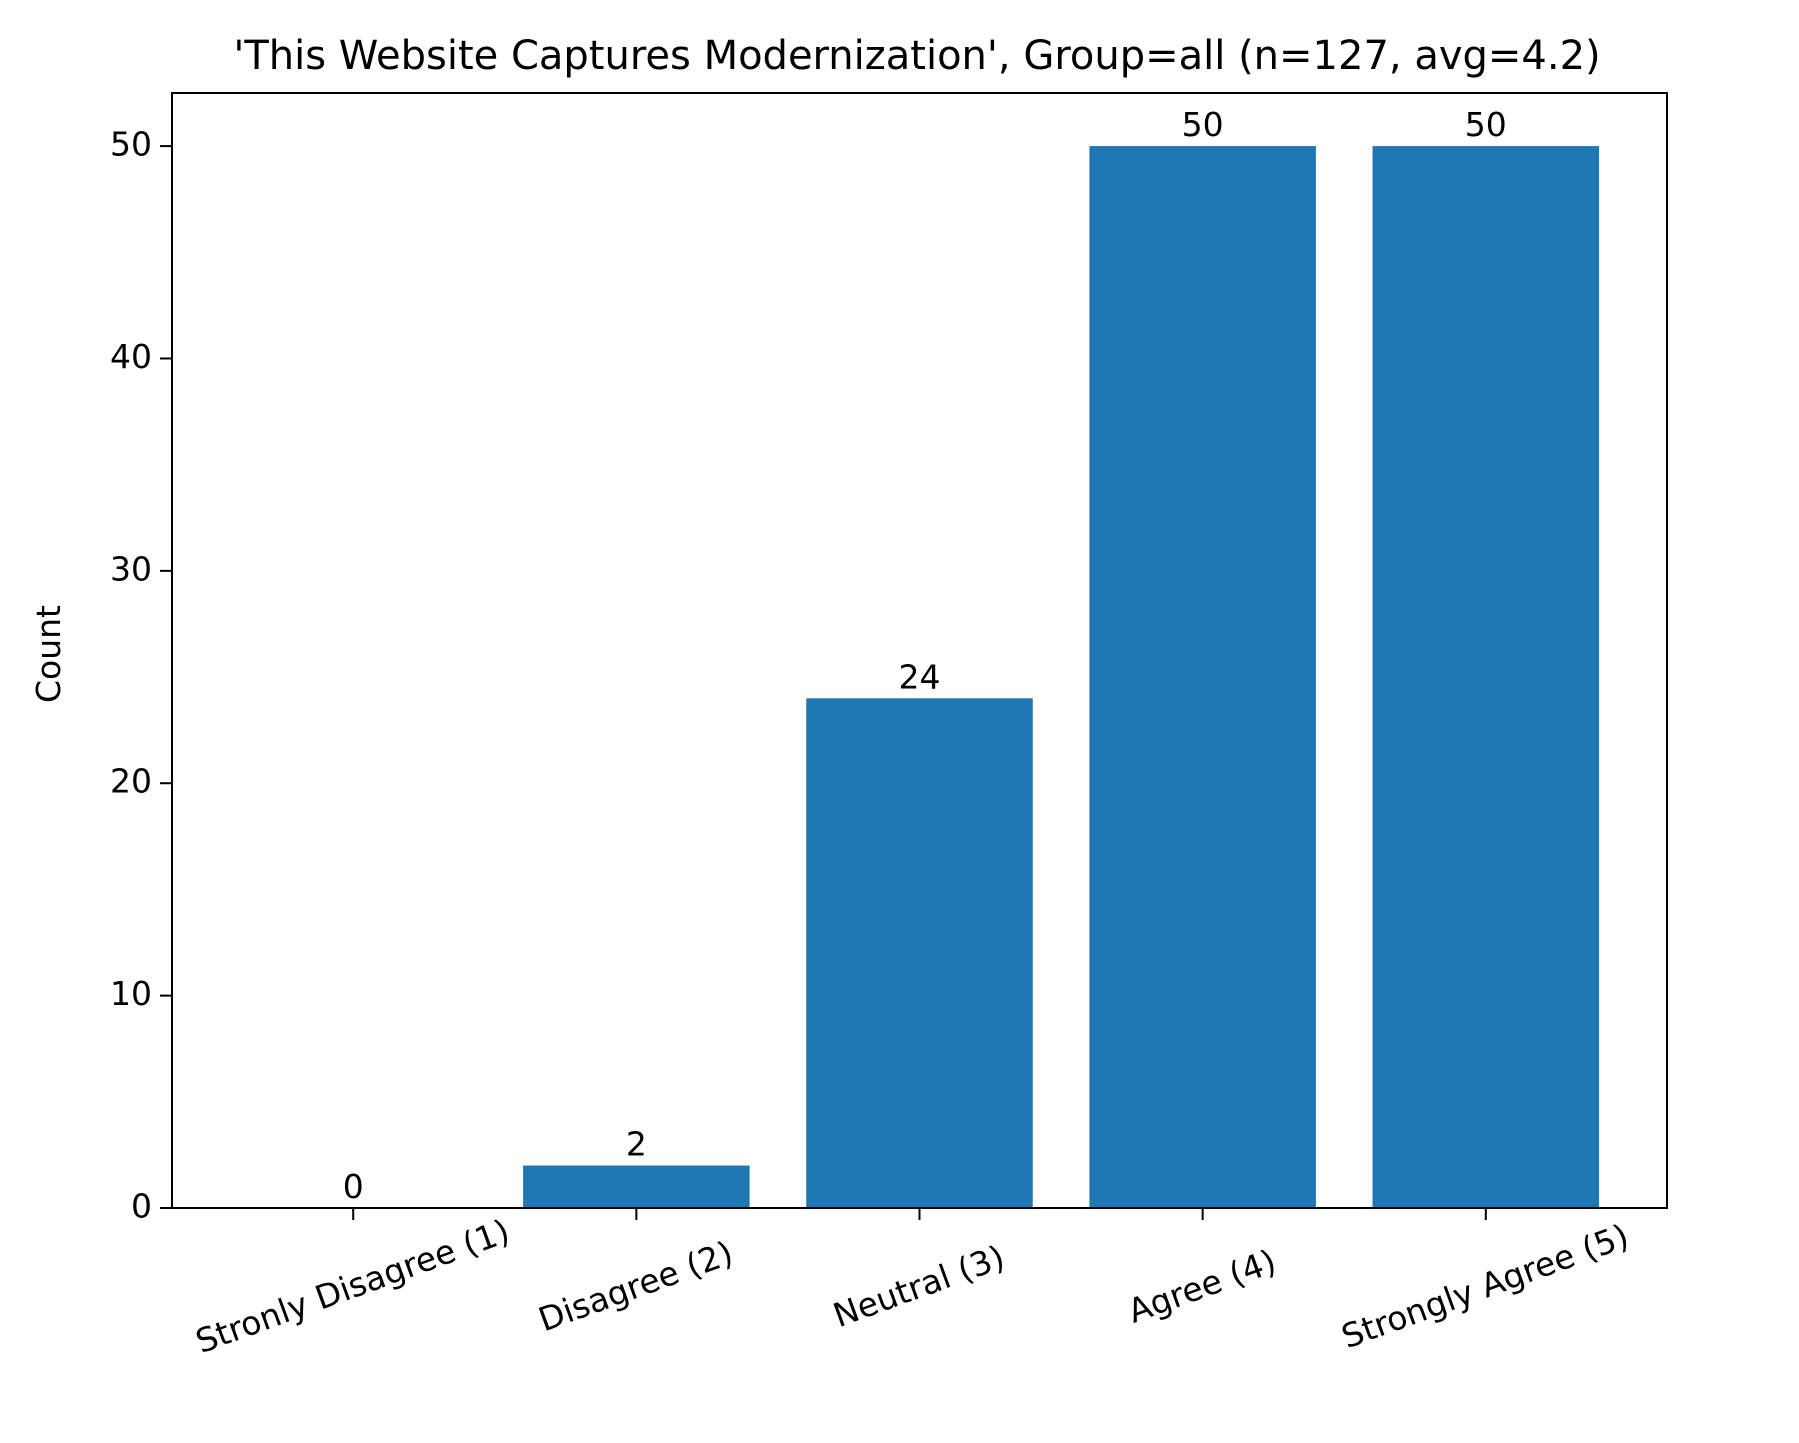 The width and height of the screenshot is (1799, 1443). What do you see at coordinates (920, 676) in the screenshot?
I see `data-label-3: 24` at bounding box center [920, 676].